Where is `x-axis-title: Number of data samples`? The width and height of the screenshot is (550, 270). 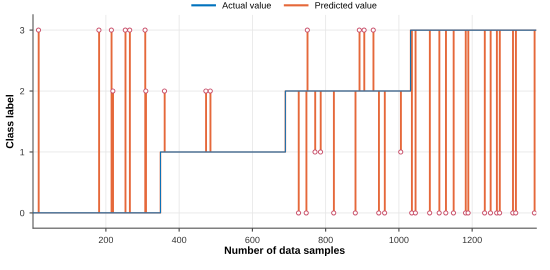
x-axis-title: Number of data samples is located at coordinates (284, 251).